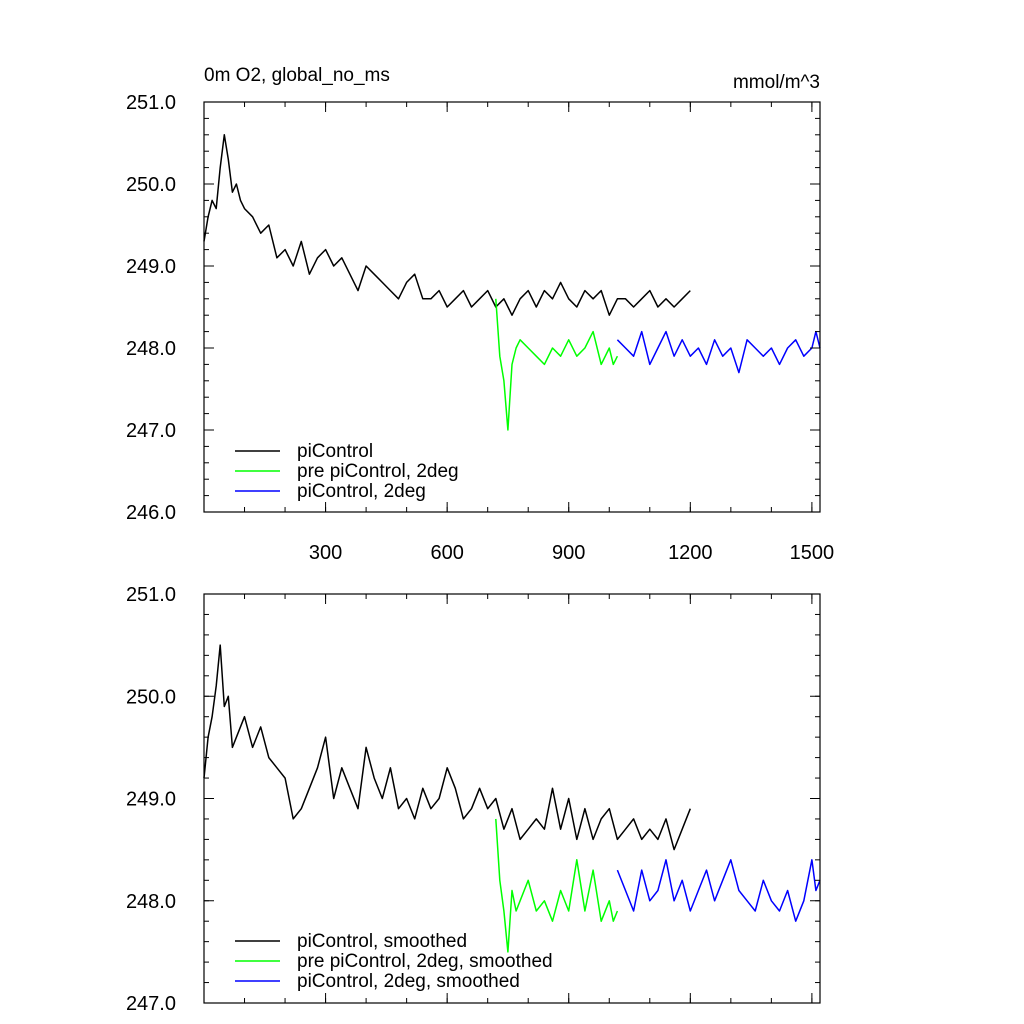  Describe the element at coordinates (151, 902) in the screenshot. I see `y-tick-label-1-1: 248.0` at that location.